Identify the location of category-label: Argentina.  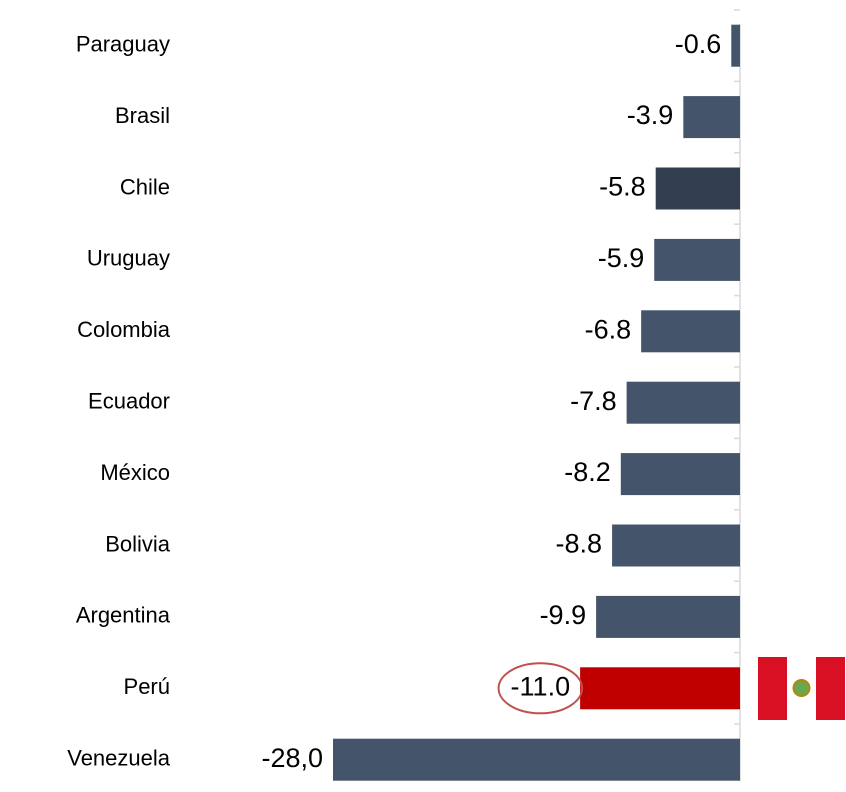
(123, 615).